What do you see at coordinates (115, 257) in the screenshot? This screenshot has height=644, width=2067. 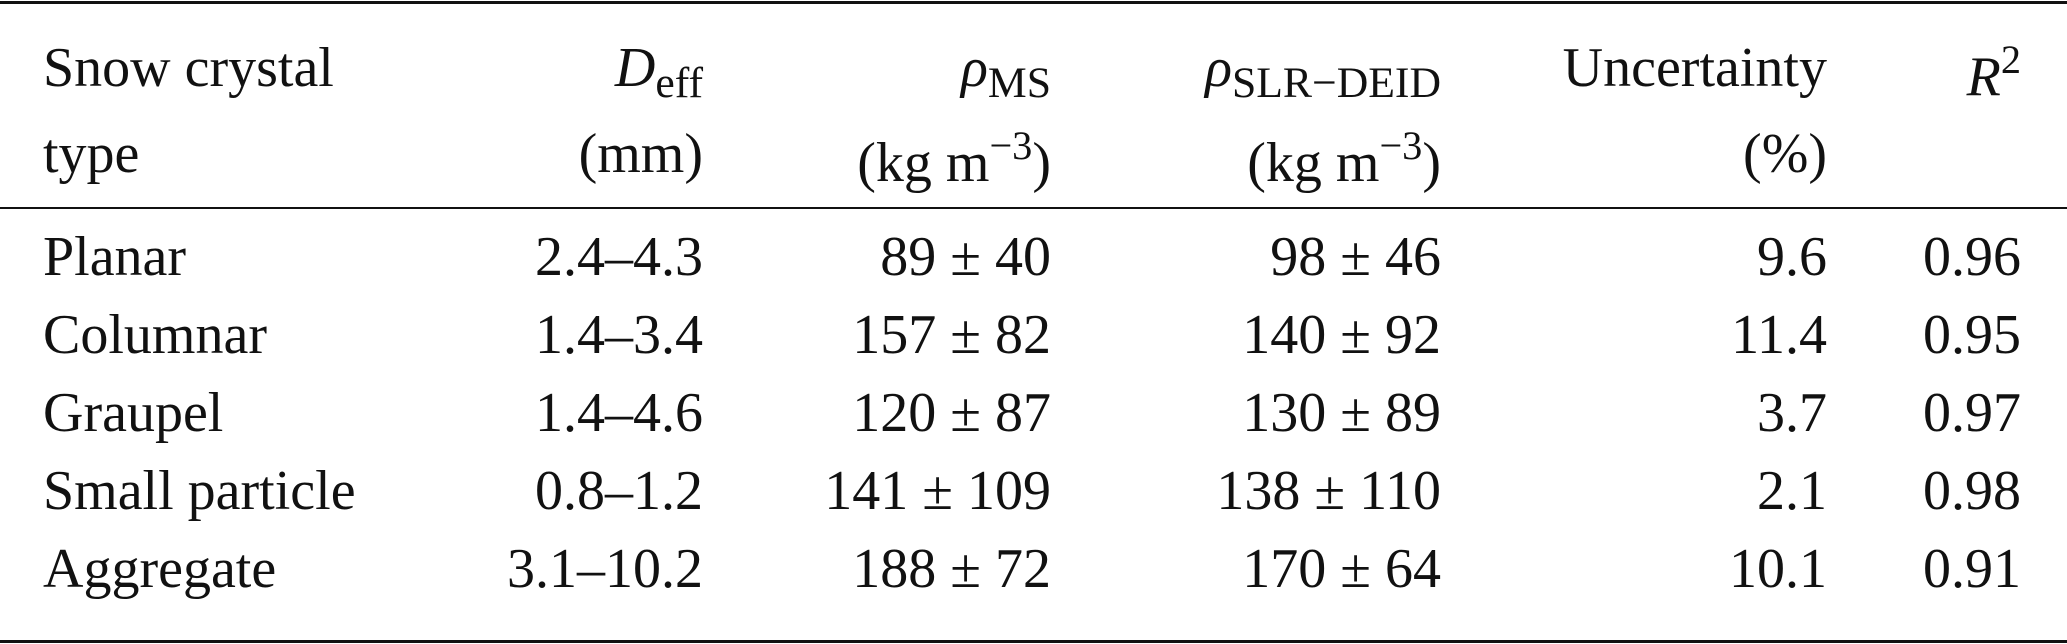 I see `row-label: Planar` at bounding box center [115, 257].